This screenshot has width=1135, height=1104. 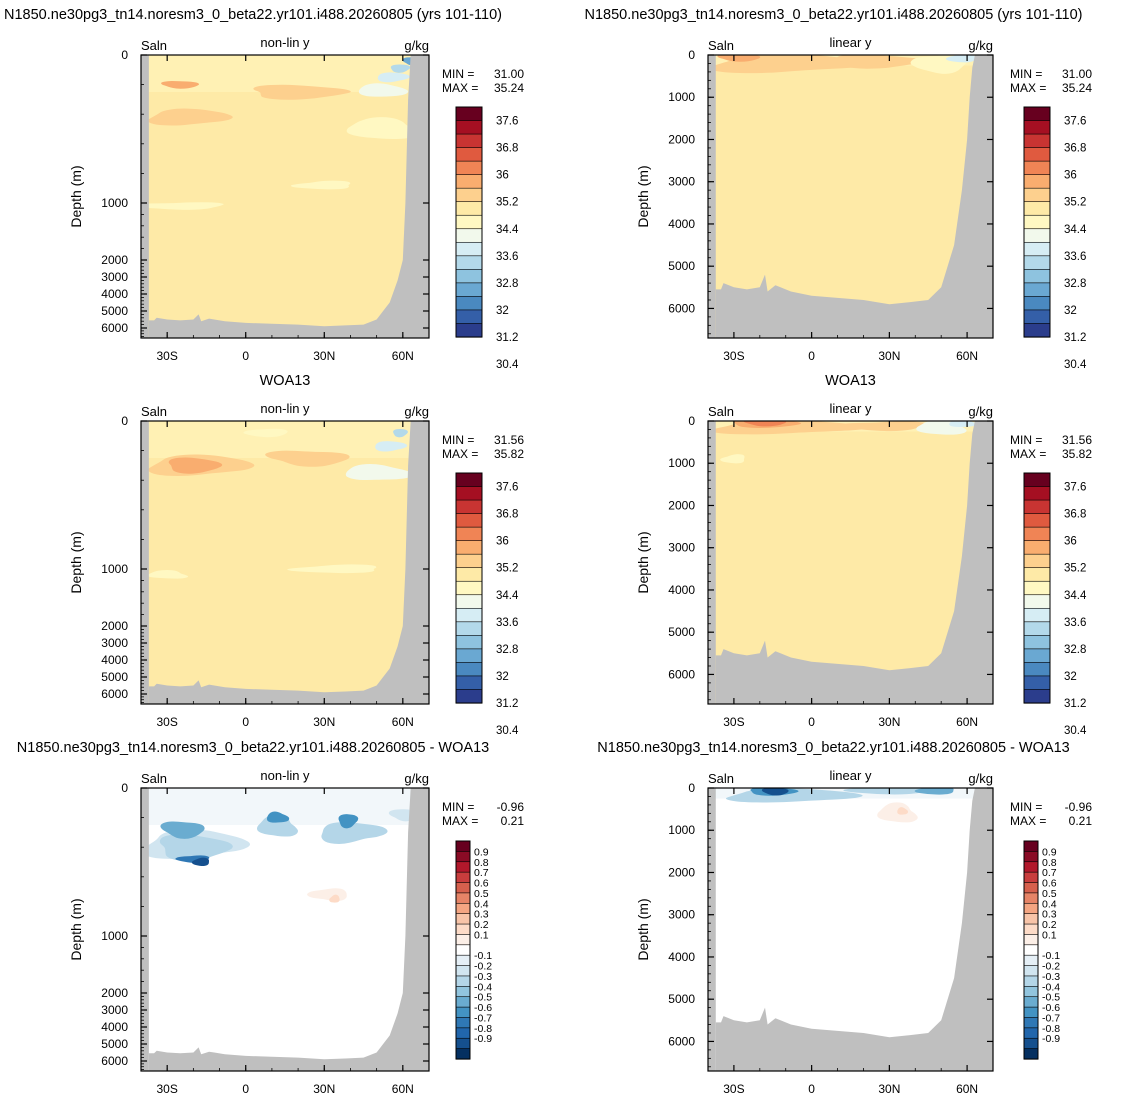 I want to click on land-mask, so click(x=145, y=196).